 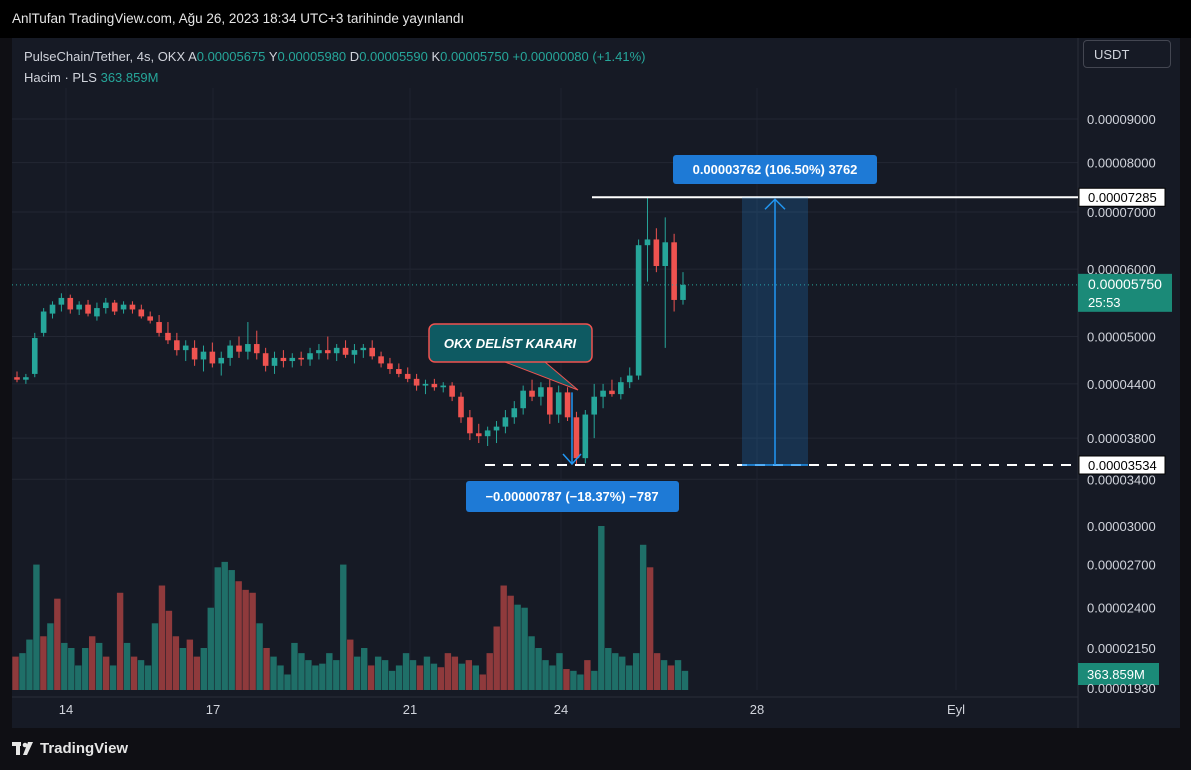 What do you see at coordinates (1121, 688) in the screenshot?
I see `volume-tick: 0.00001930` at bounding box center [1121, 688].